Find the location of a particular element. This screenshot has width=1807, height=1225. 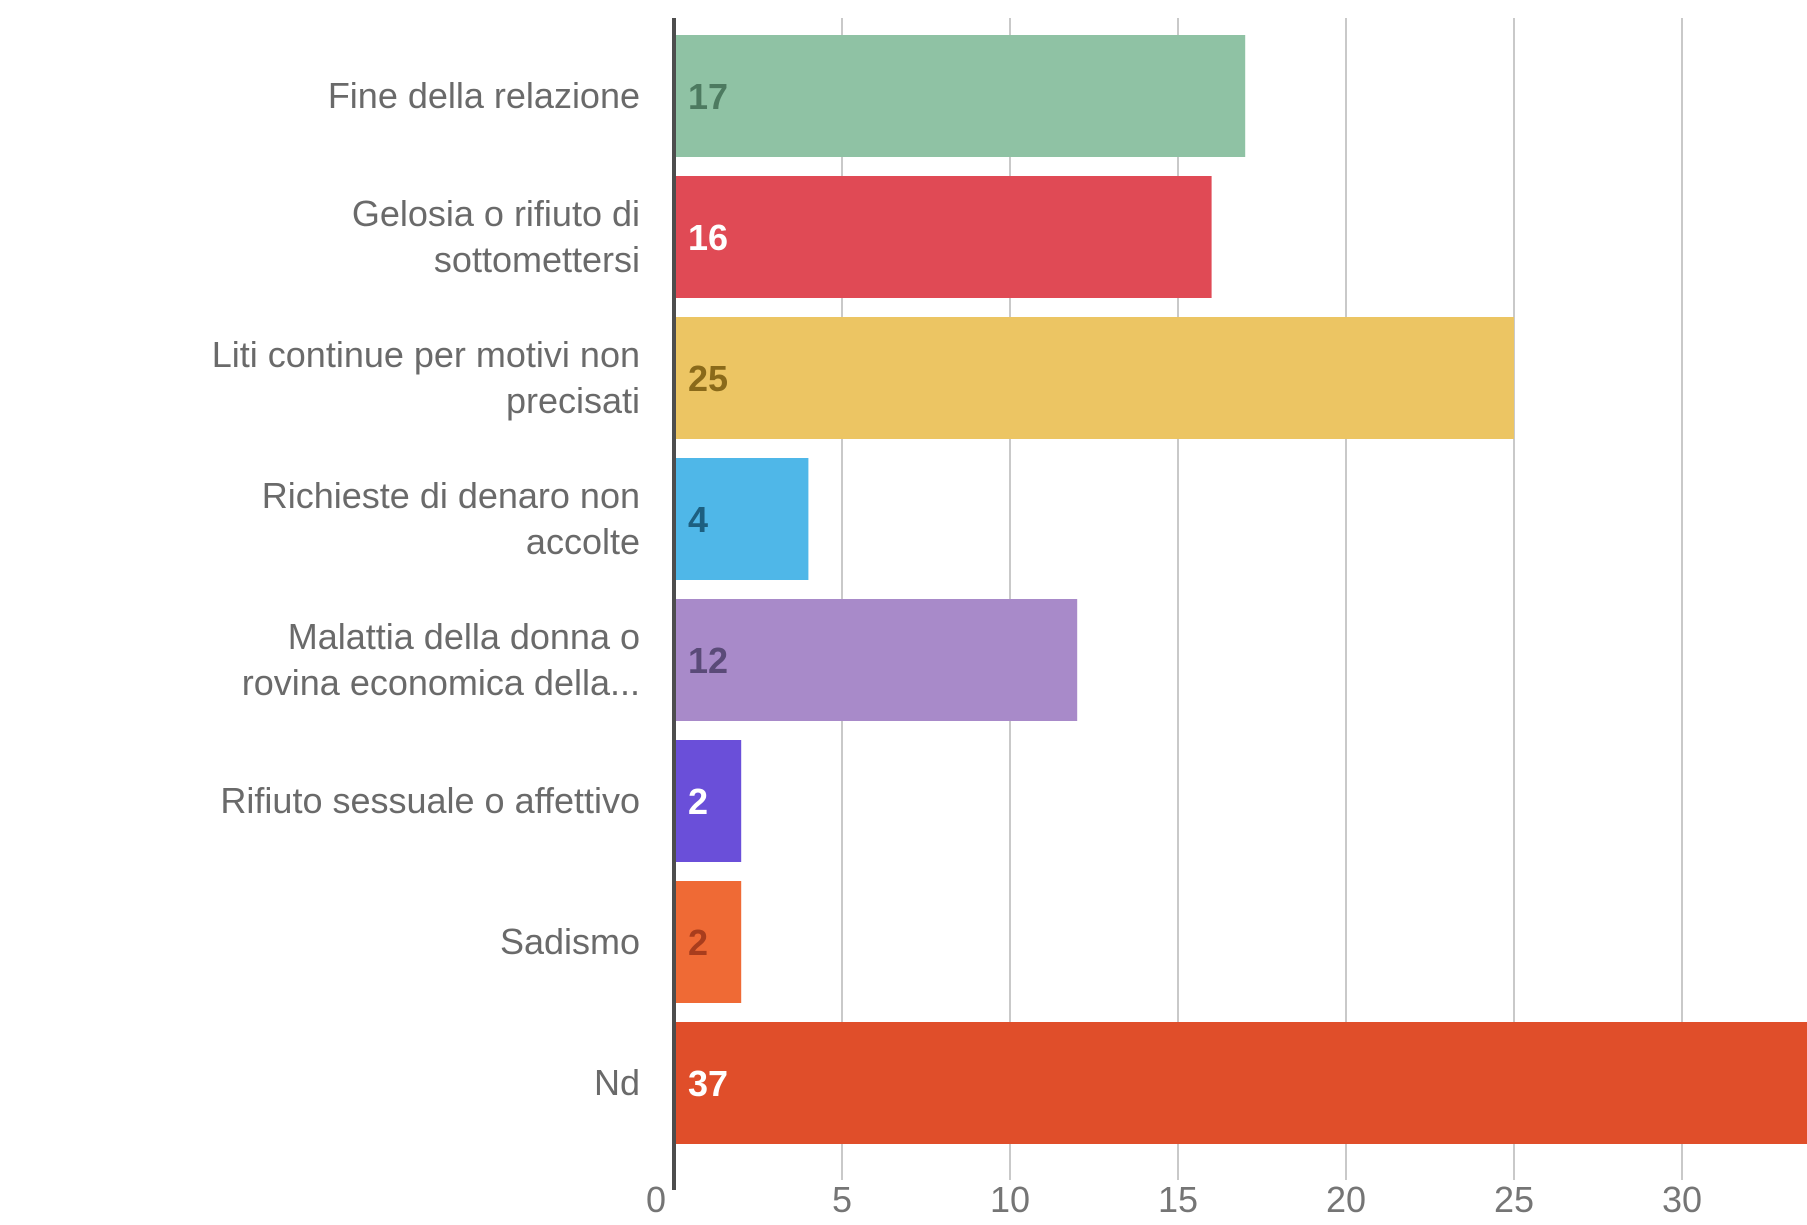

category-label: Gelosia o rifiuto di sottomettersi is located at coordinates (496, 236).